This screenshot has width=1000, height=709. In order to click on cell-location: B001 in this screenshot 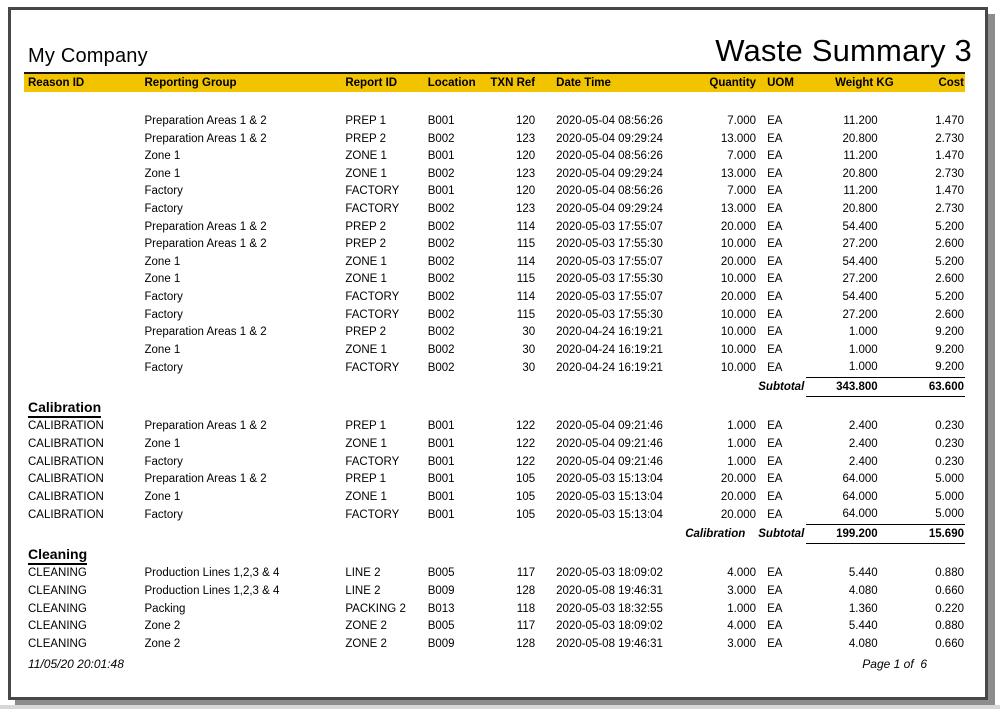, I will do `click(441, 461)`.